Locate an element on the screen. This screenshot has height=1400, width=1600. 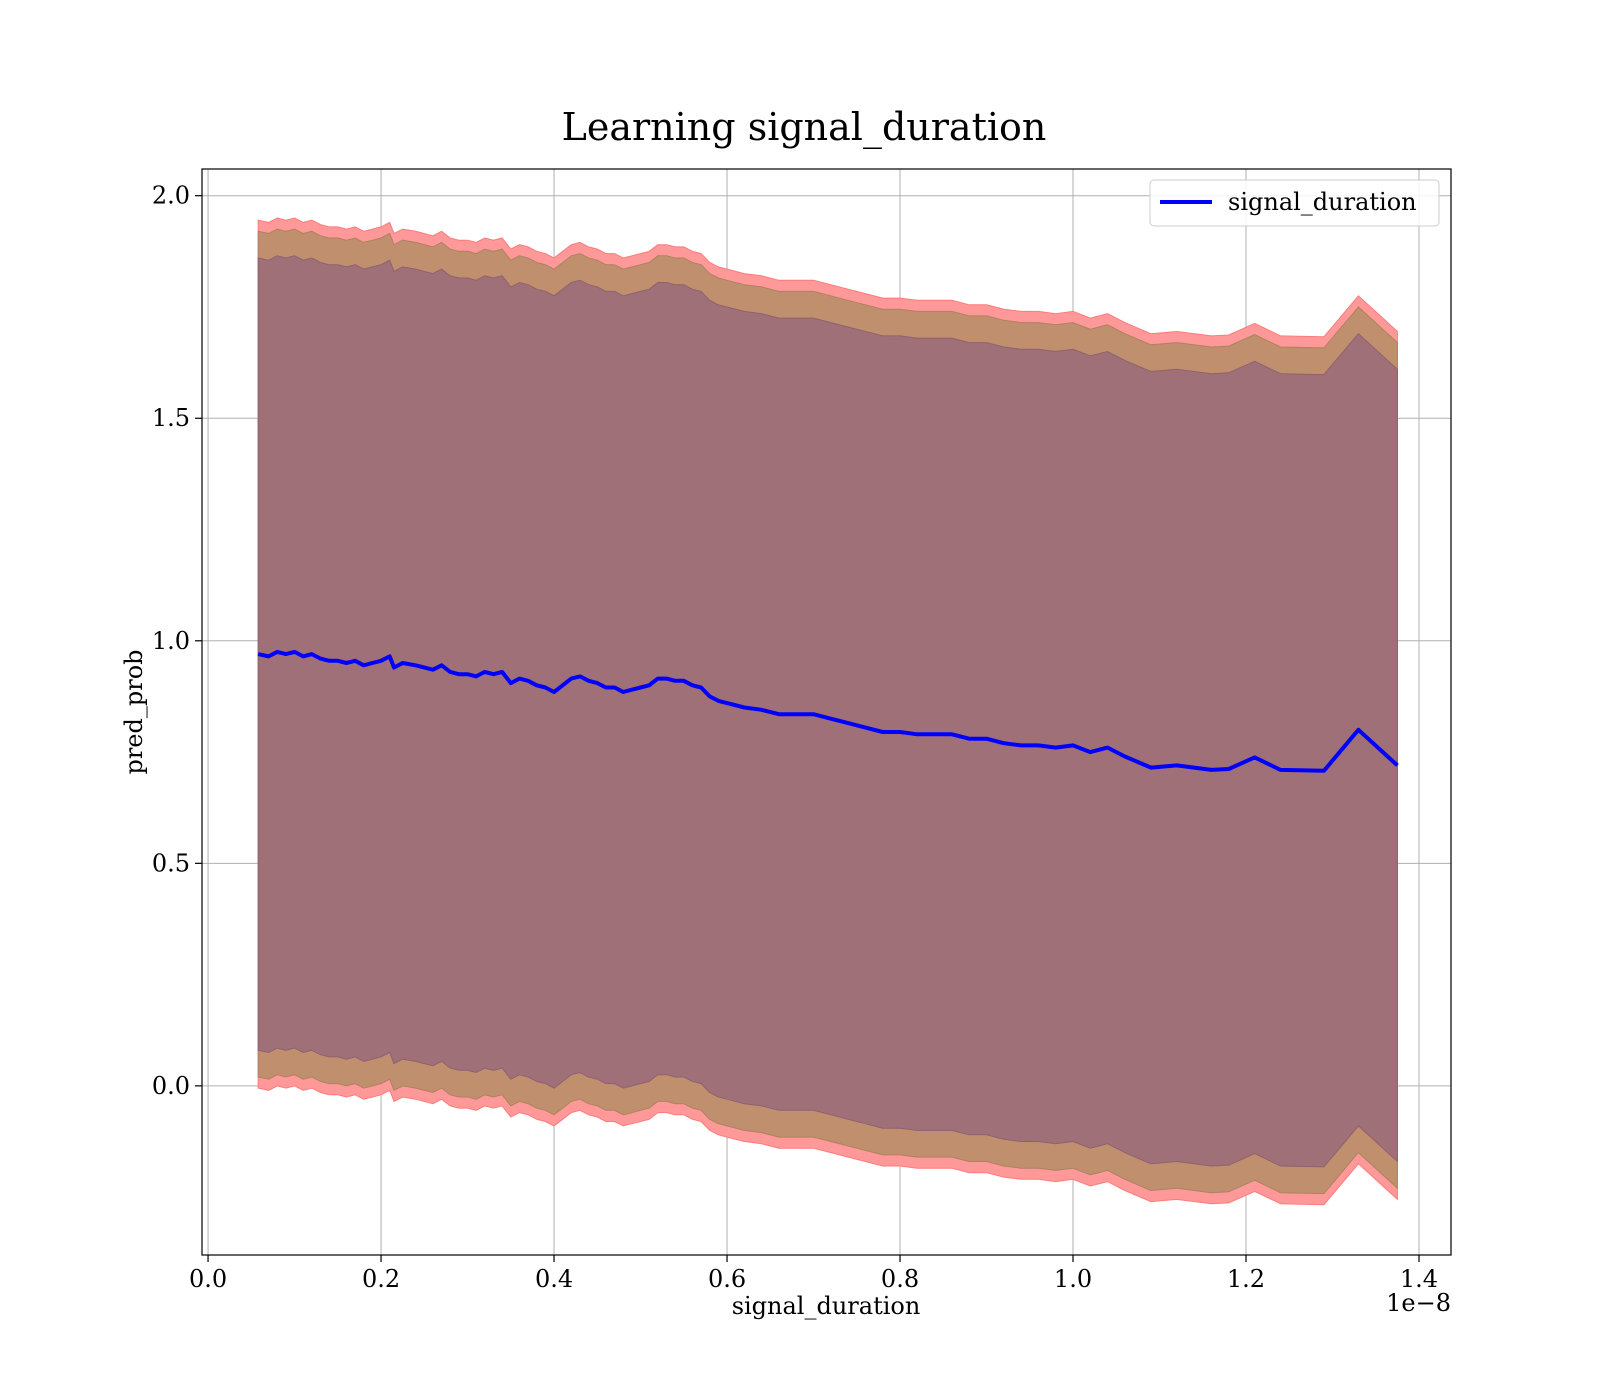
legend: signal_duration is located at coordinates (1294, 203).